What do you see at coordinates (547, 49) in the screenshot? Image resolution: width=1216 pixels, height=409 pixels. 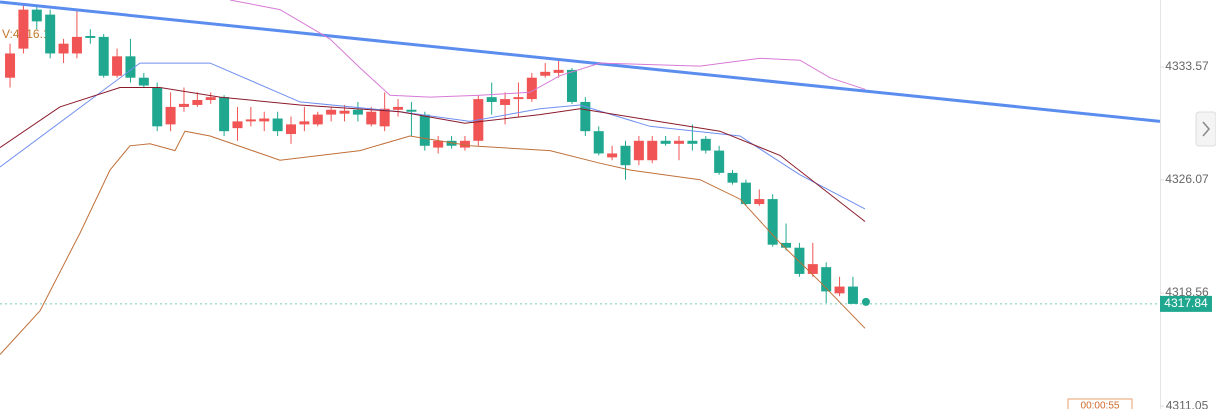 I see `indicator-line` at bounding box center [547, 49].